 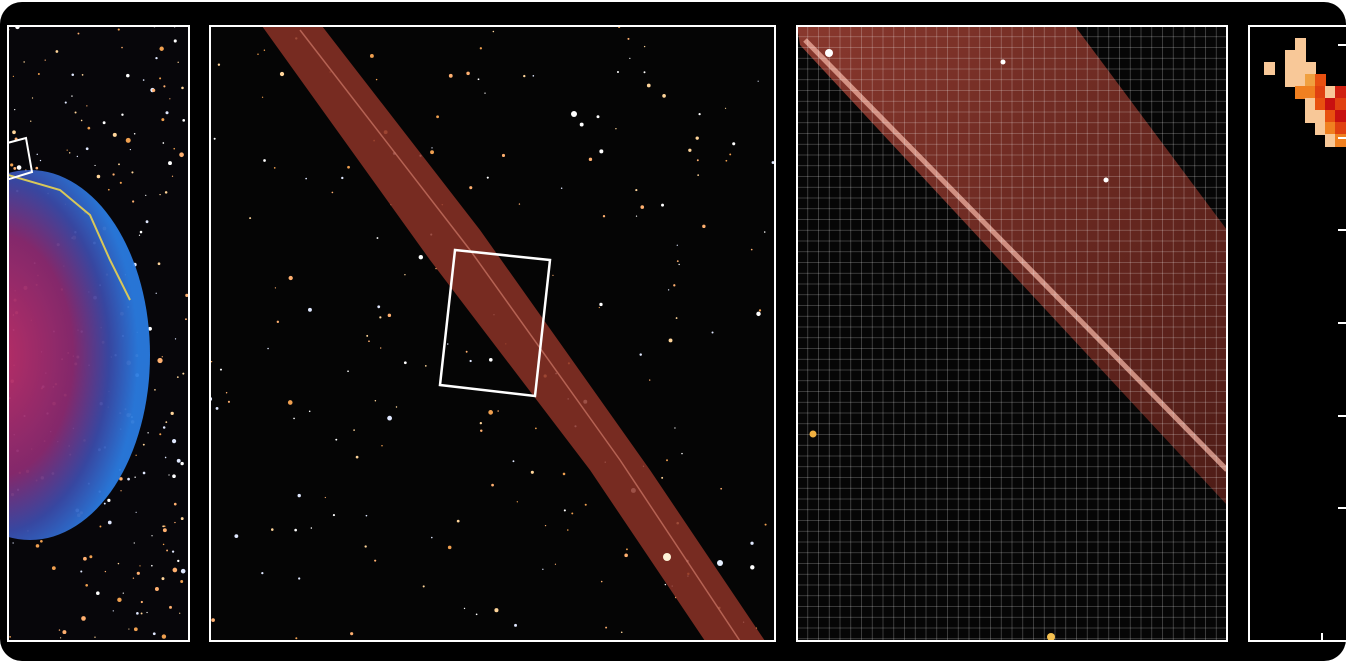 What do you see at coordinates (1297, 333) in the screenshot?
I see `panel-map` at bounding box center [1297, 333].